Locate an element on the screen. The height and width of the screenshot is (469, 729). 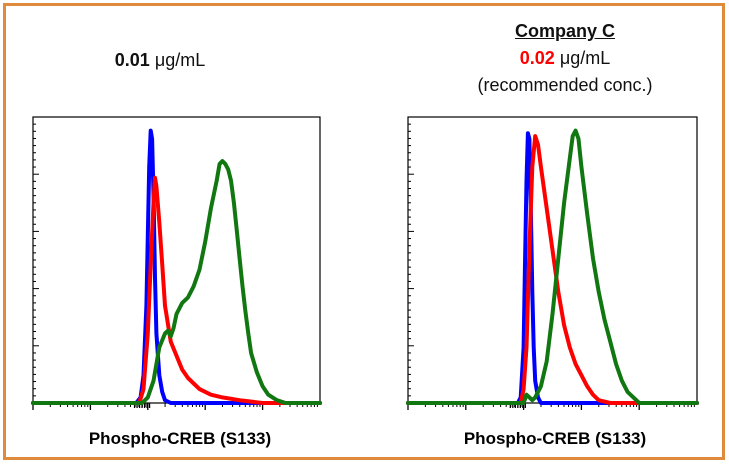
left-xlabel: Phospho-CREB (S133) is located at coordinates (180, 438).